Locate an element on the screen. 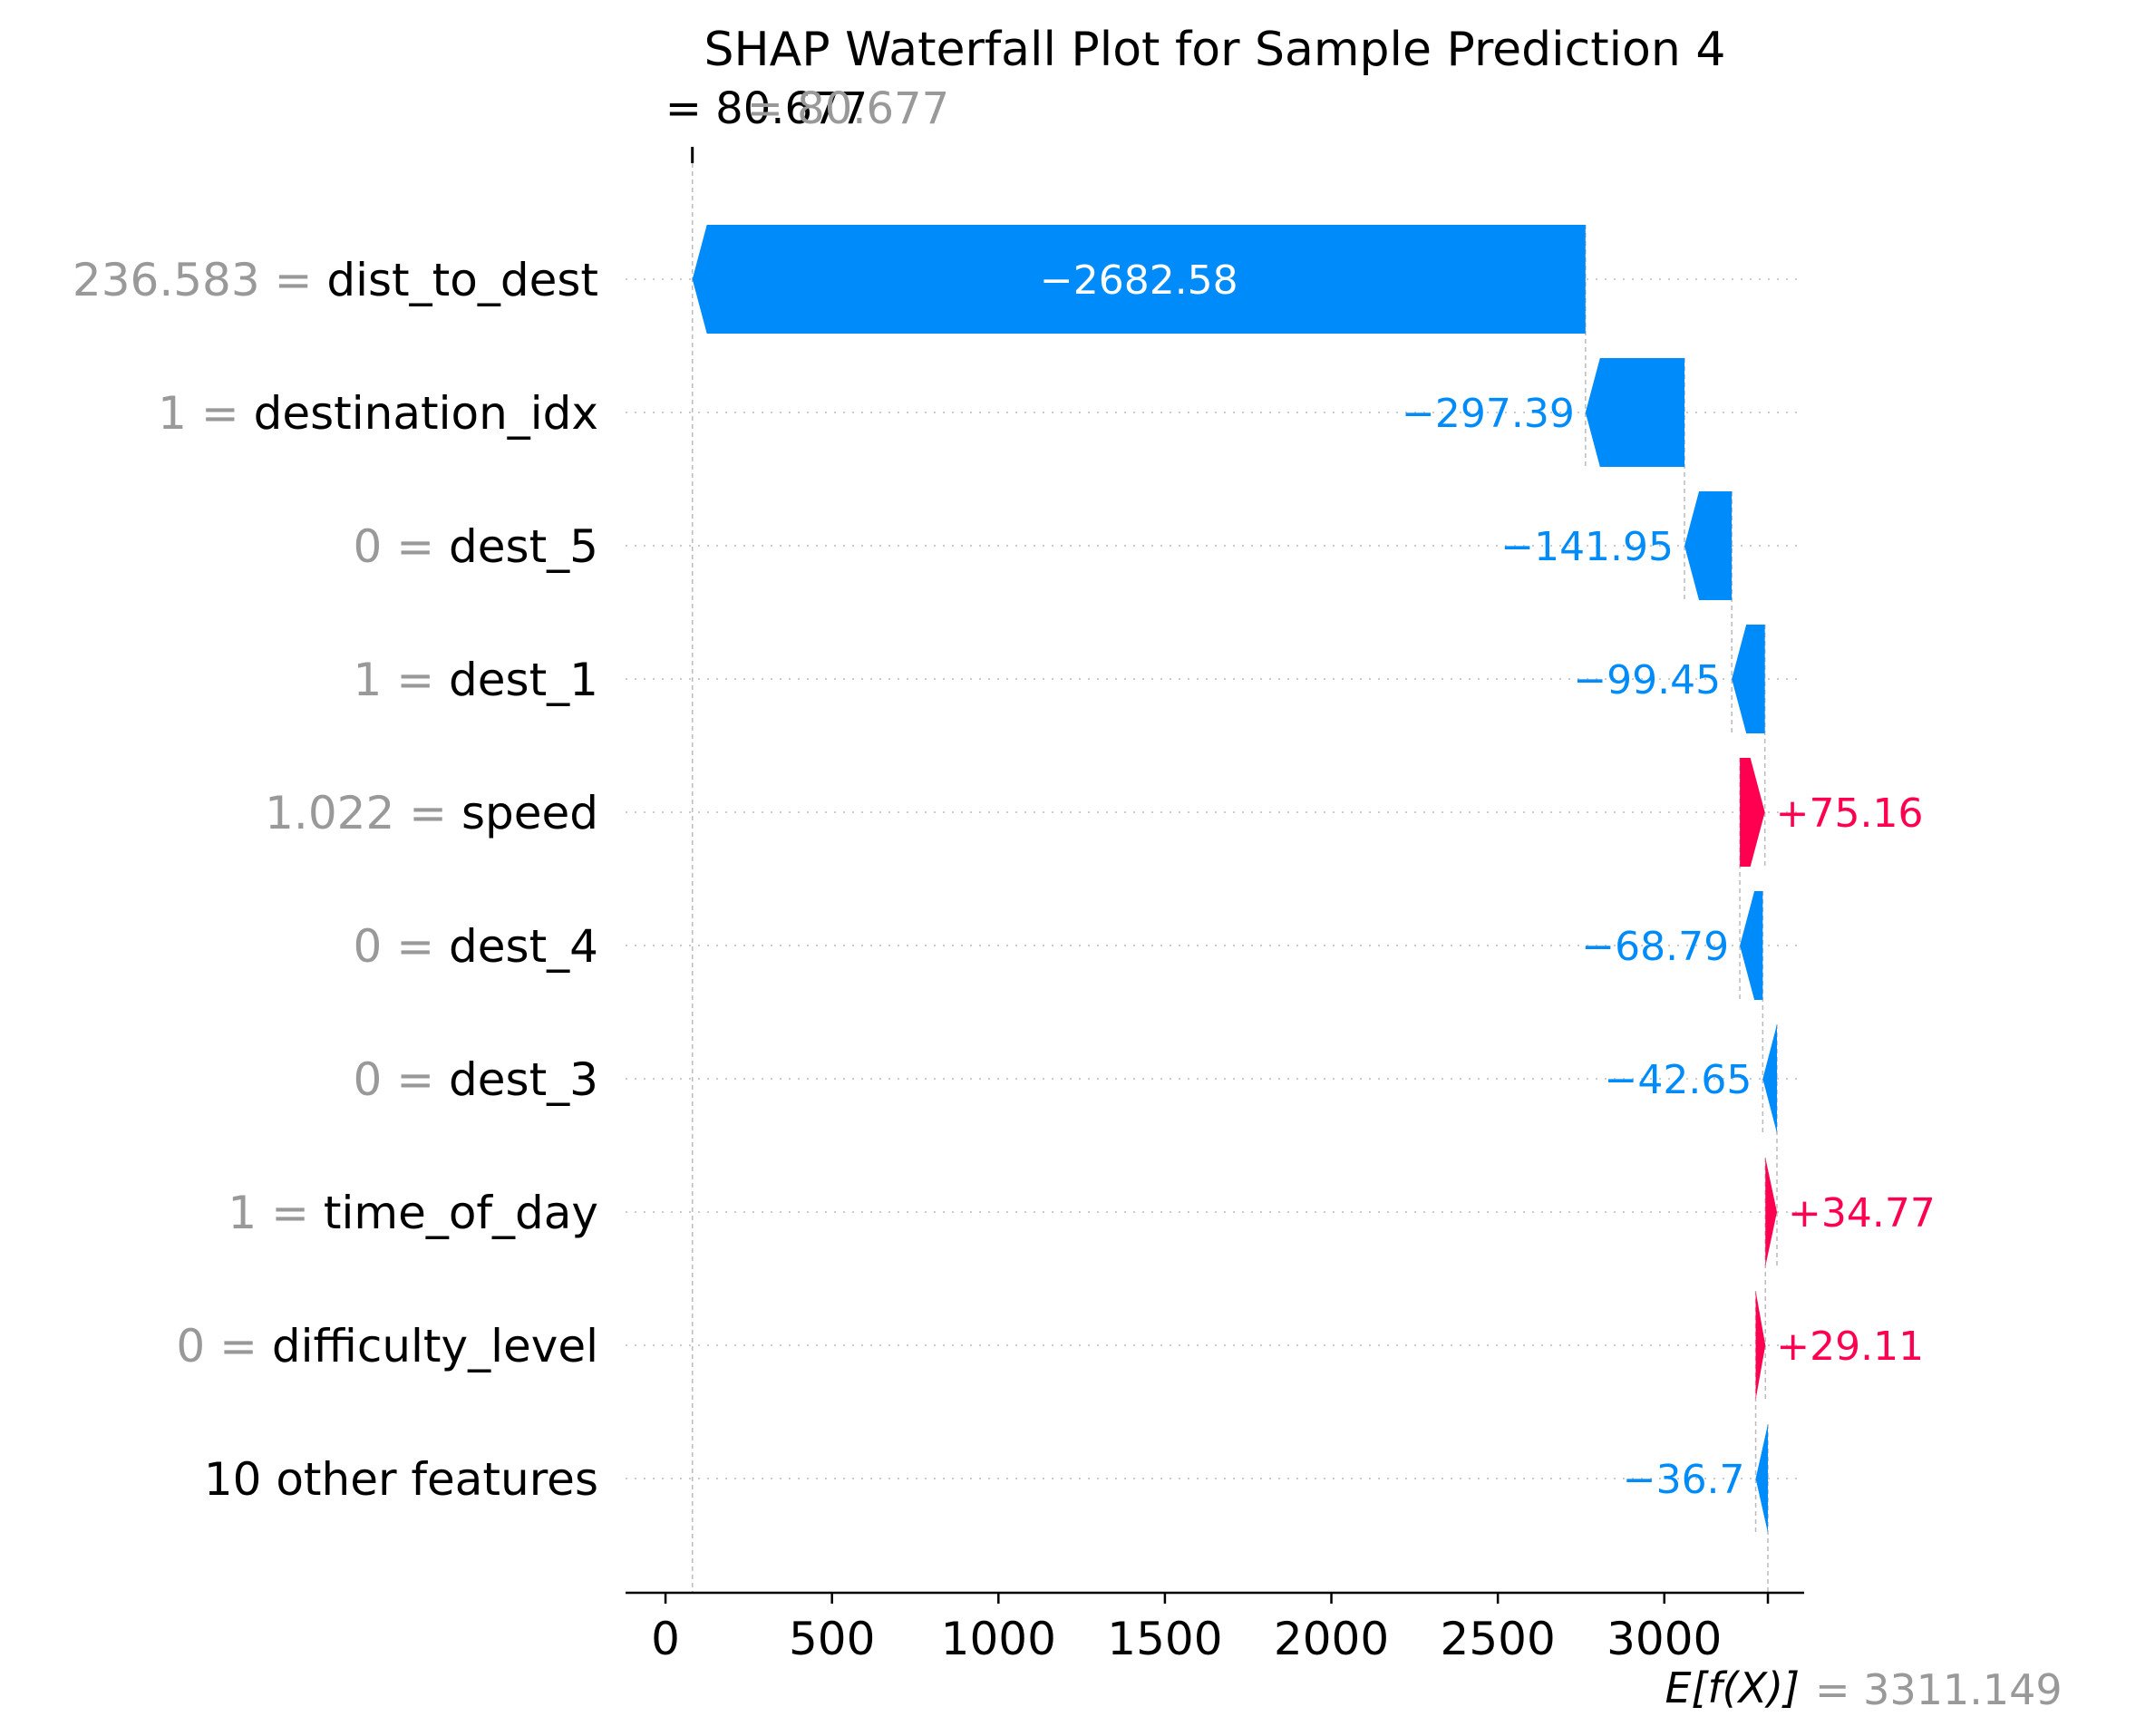  feature-name: destination_idx is located at coordinates (426, 413).